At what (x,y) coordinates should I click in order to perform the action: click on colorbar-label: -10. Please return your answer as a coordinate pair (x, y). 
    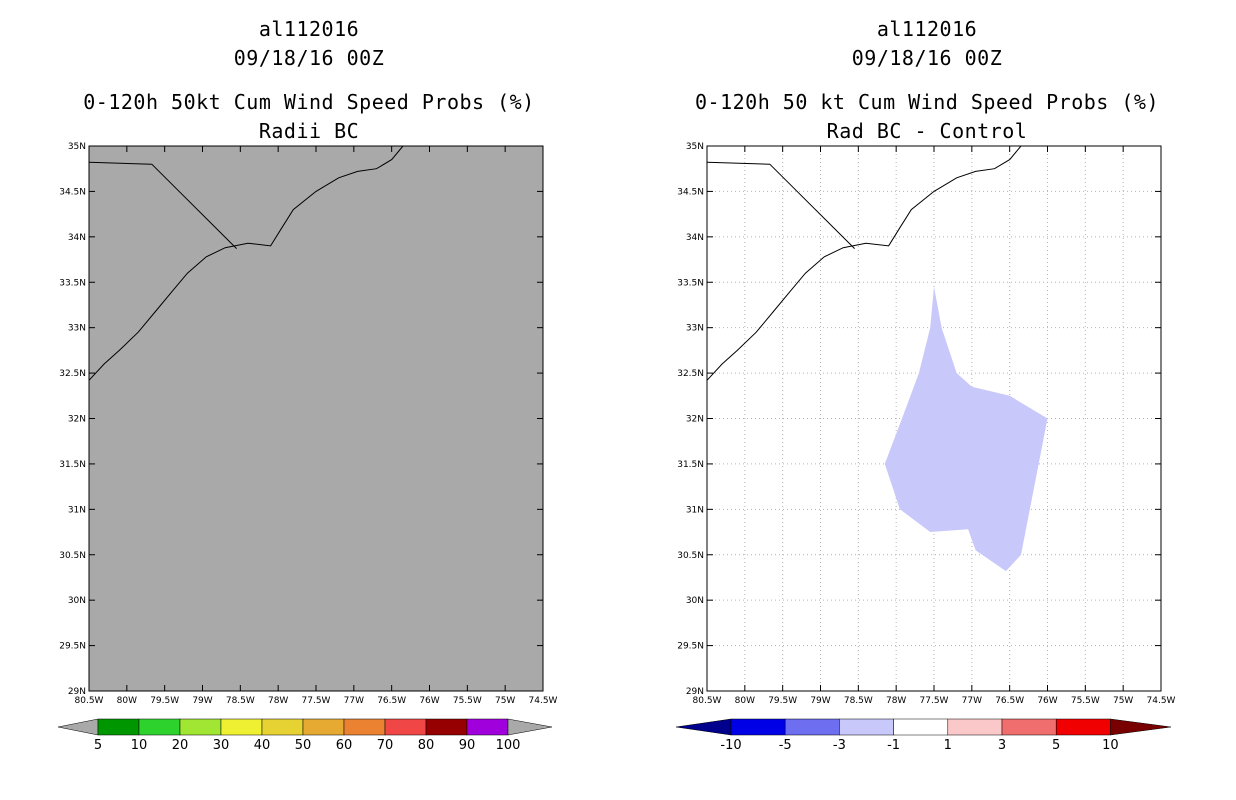
    Looking at the image, I should click on (730, 745).